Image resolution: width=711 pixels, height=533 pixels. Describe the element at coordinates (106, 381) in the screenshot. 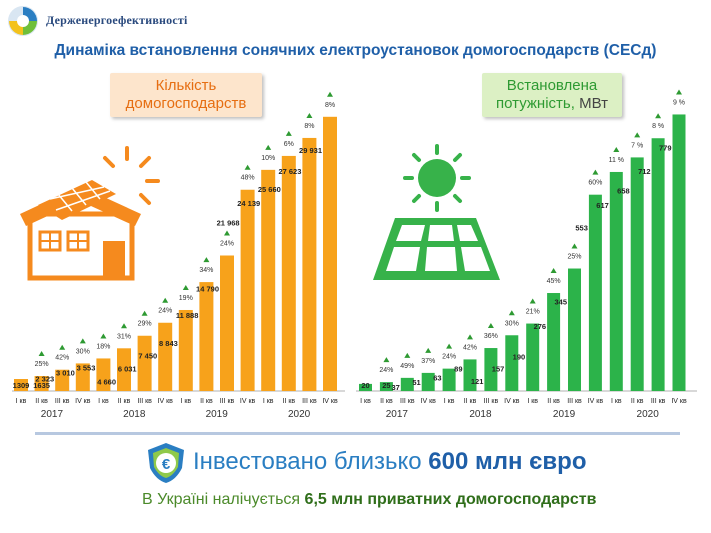

I see `households-value-label-5: 4 660` at that location.